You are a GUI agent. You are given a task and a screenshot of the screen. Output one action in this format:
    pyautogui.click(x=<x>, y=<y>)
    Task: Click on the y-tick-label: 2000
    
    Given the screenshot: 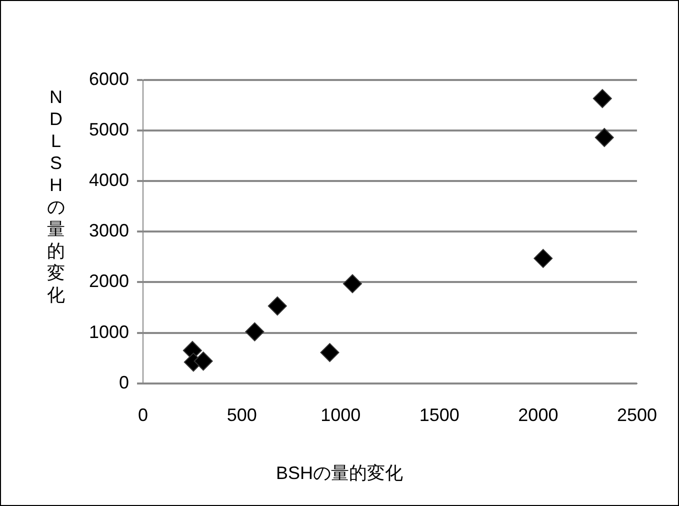 What is the action you would take?
    pyautogui.click(x=109, y=281)
    